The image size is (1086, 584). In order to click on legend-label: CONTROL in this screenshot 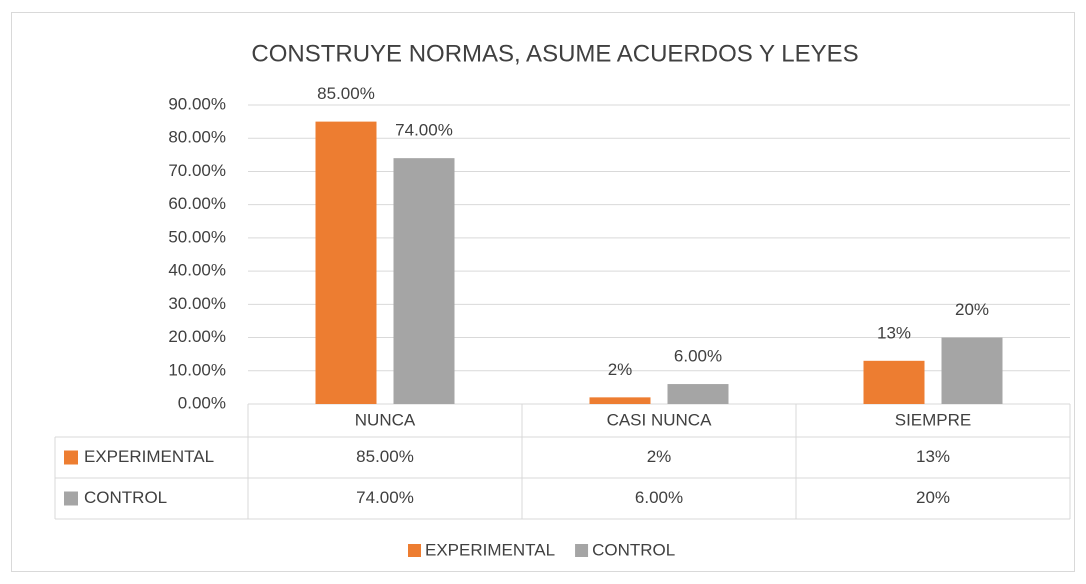, I will do `click(633, 549)`.